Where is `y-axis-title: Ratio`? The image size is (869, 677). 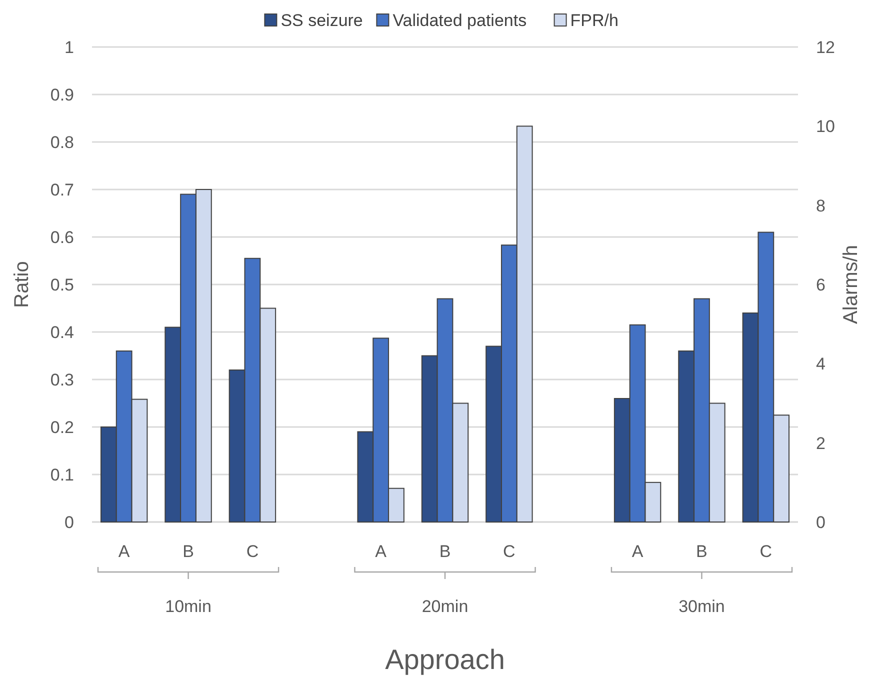 y-axis-title: Ratio is located at coordinates (22, 284).